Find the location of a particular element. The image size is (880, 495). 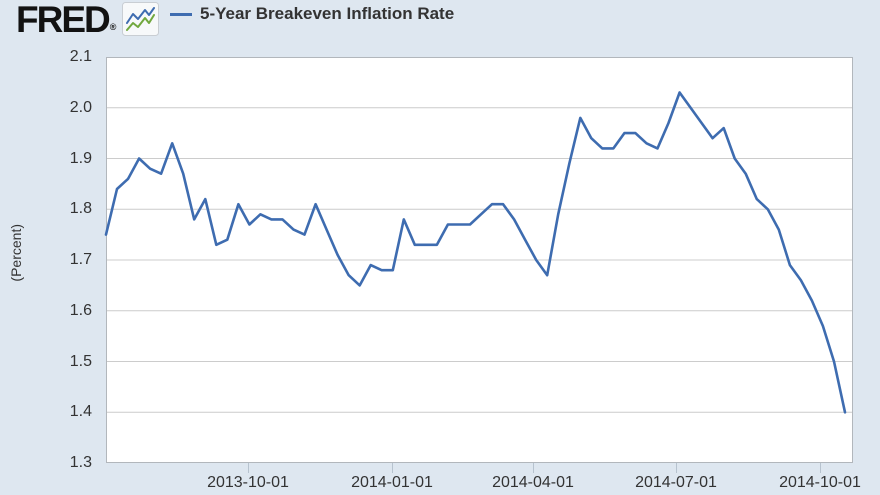

x-axis-tick-label: 2014-04-01 is located at coordinates (533, 482).